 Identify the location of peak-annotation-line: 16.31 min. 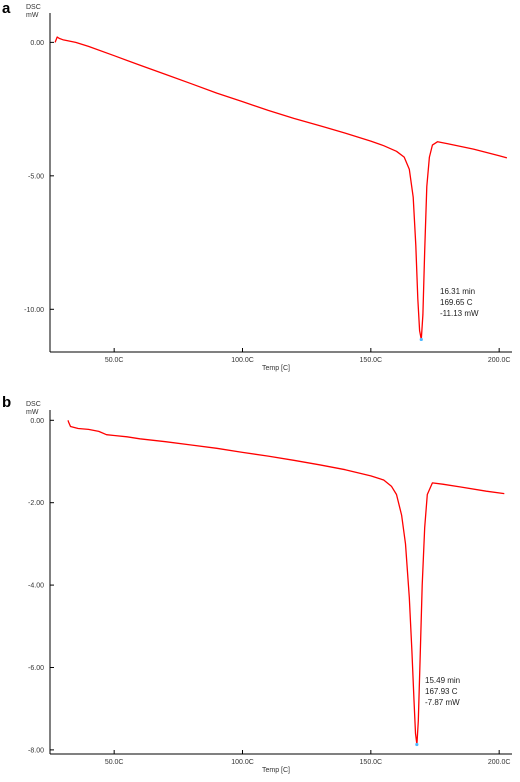
(457, 291).